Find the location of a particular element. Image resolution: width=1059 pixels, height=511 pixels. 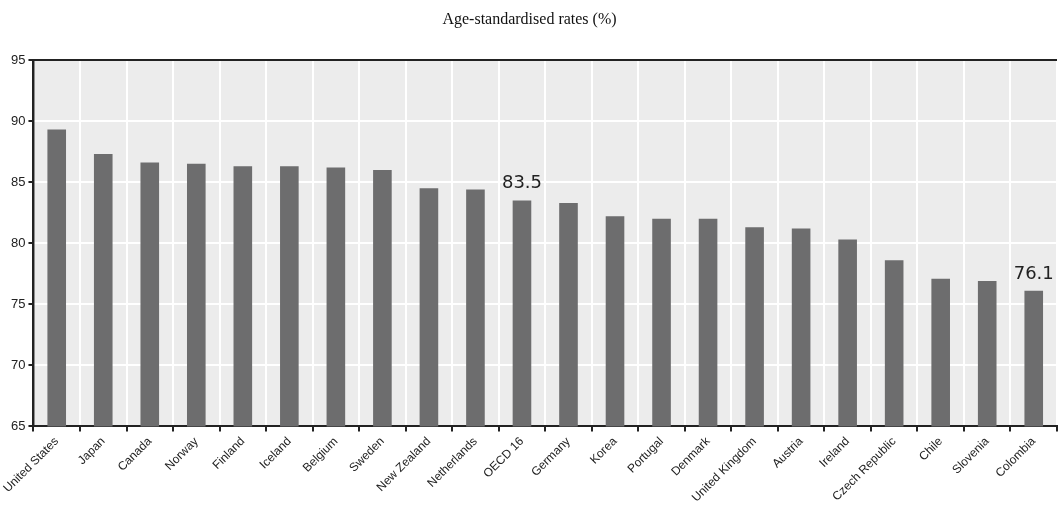

y-tick-label: 95 is located at coordinates (18, 59).